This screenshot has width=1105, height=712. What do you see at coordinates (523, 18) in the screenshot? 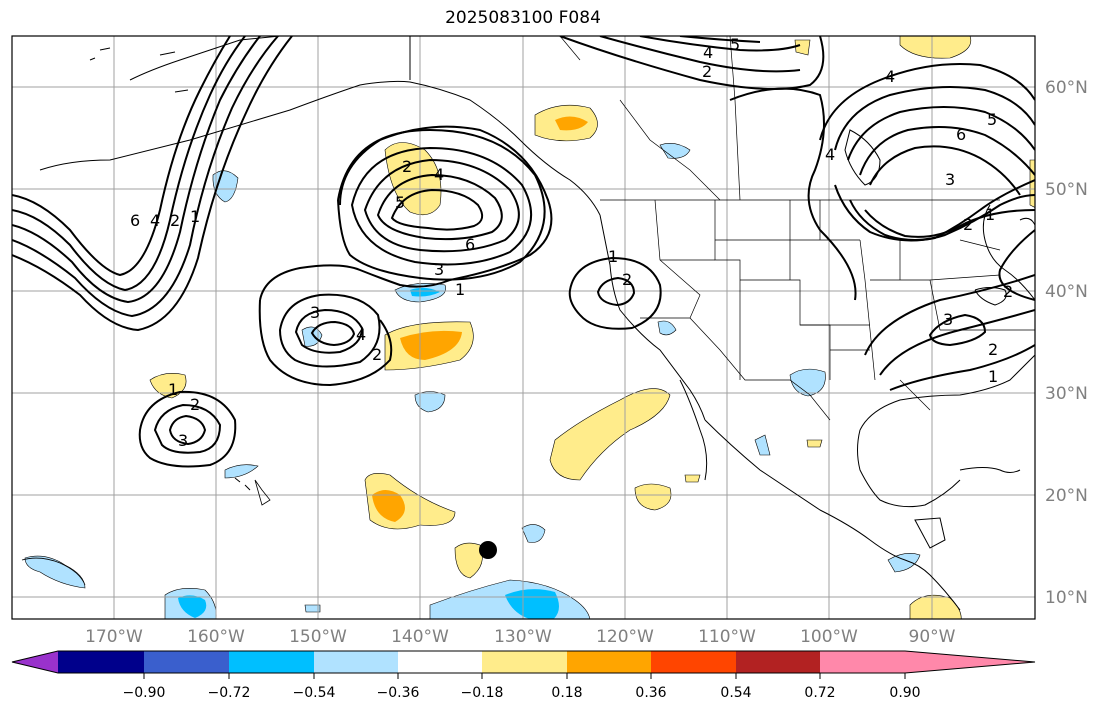
I see `map-title: 2025083100 F084` at bounding box center [523, 18].